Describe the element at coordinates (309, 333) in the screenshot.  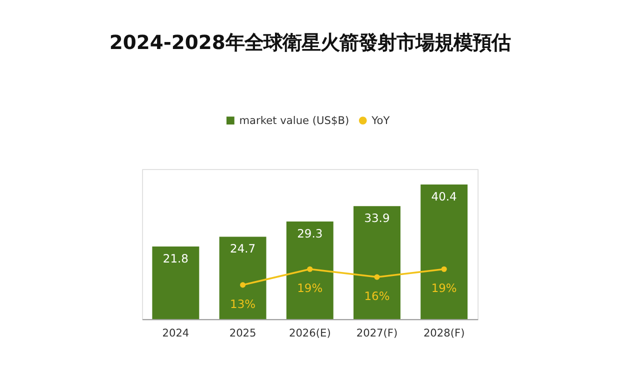
I see `x-tick-label: 2026(E)` at that location.